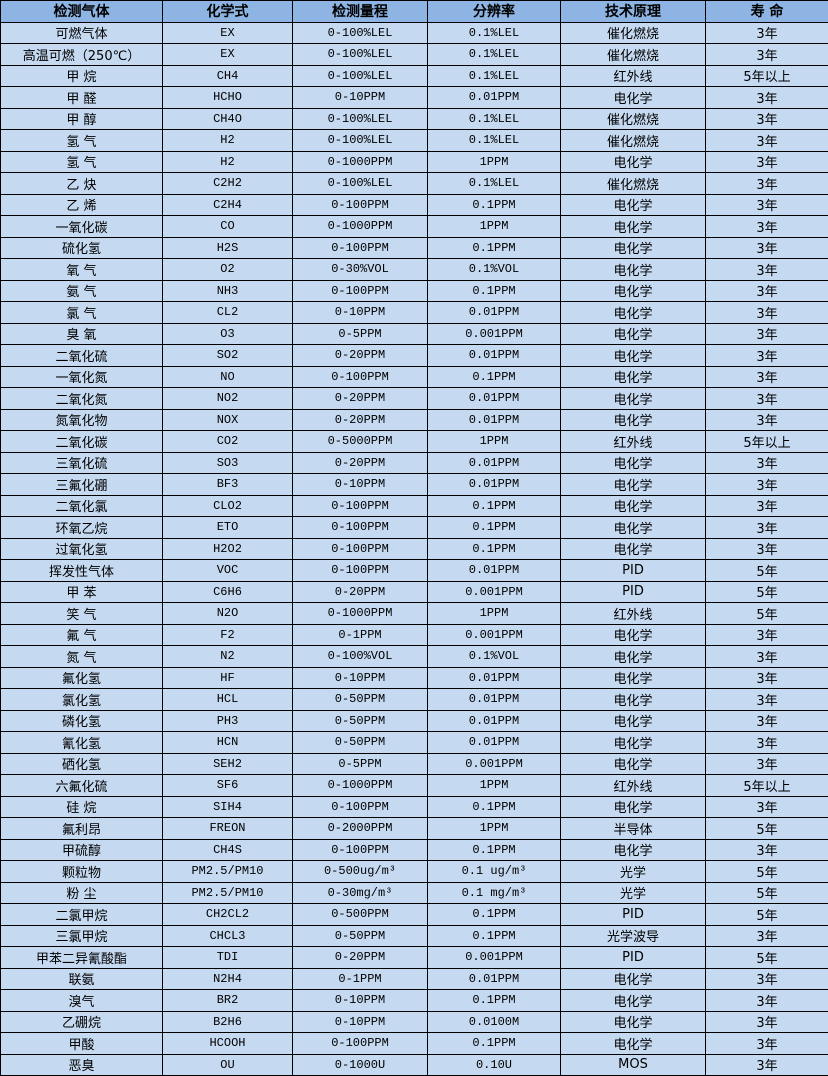 The image size is (828, 1076). What do you see at coordinates (228, 506) in the screenshot?
I see `formula-cell: CLO2` at bounding box center [228, 506].